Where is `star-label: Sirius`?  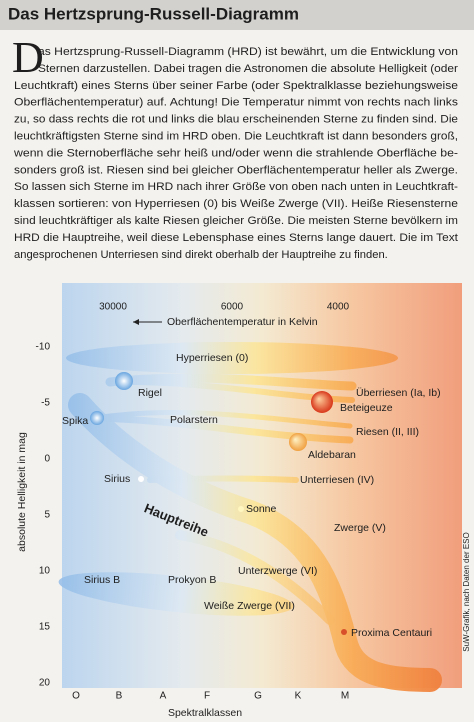
star-label: Sirius is located at coordinates (117, 479).